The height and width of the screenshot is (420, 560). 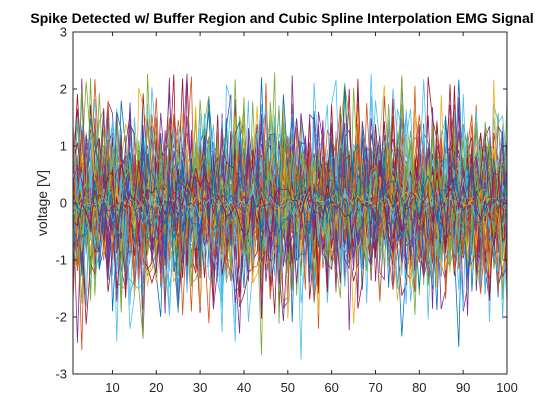 I want to click on y-tick-label: -2, so click(x=61, y=317).